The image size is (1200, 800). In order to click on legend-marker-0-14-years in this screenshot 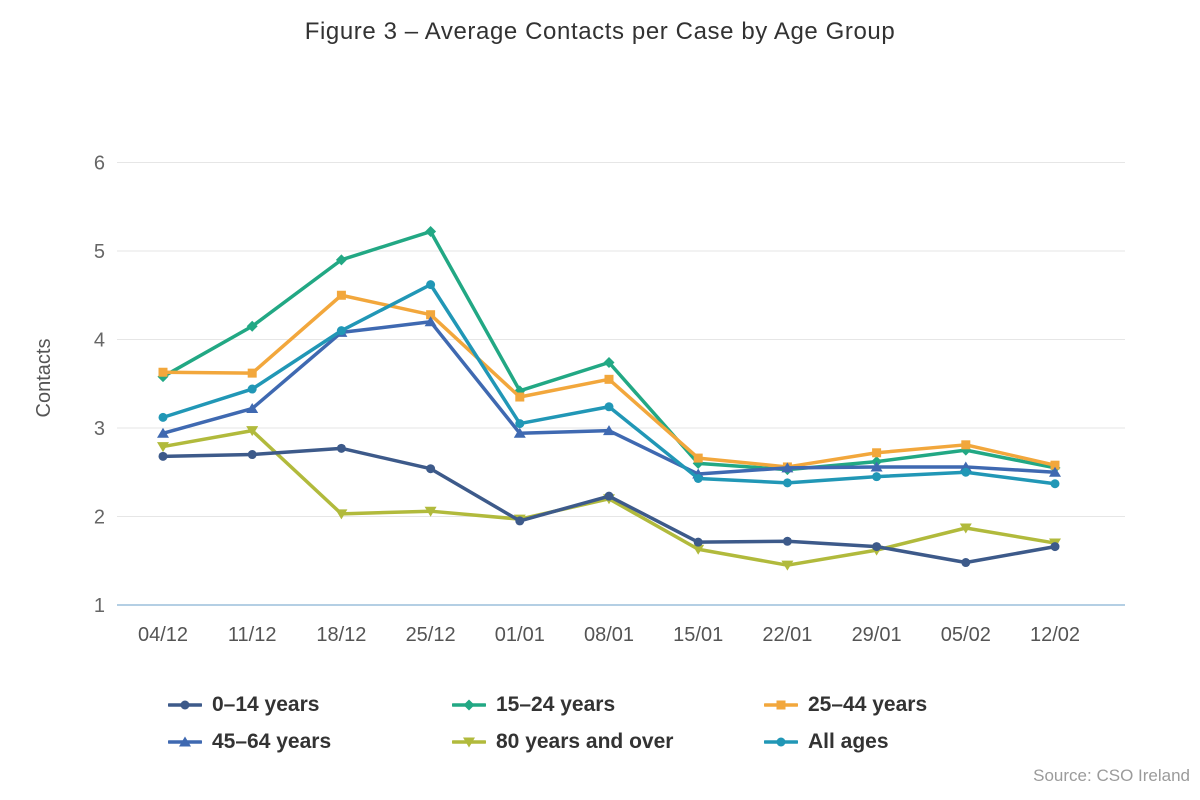, I will do `click(185, 704)`.